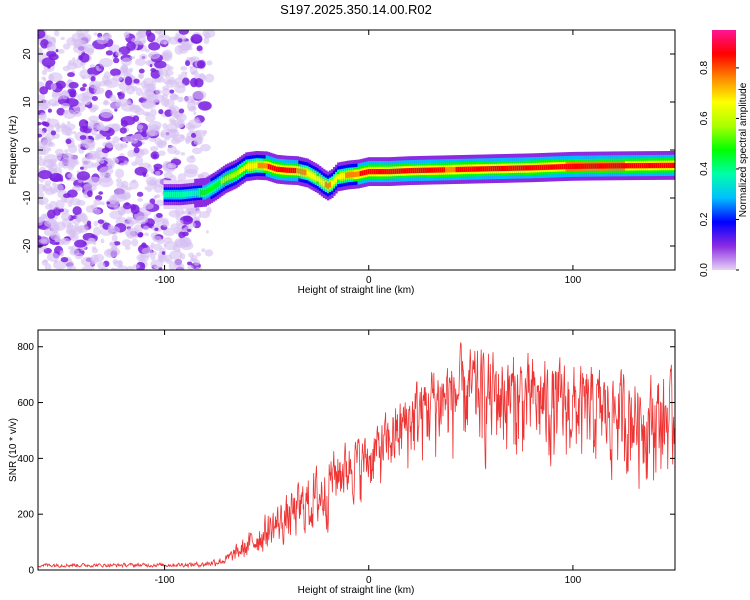 This screenshot has height=600, width=750. What do you see at coordinates (127, 150) in the screenshot?
I see `spectrogram-noise` at bounding box center [127, 150].